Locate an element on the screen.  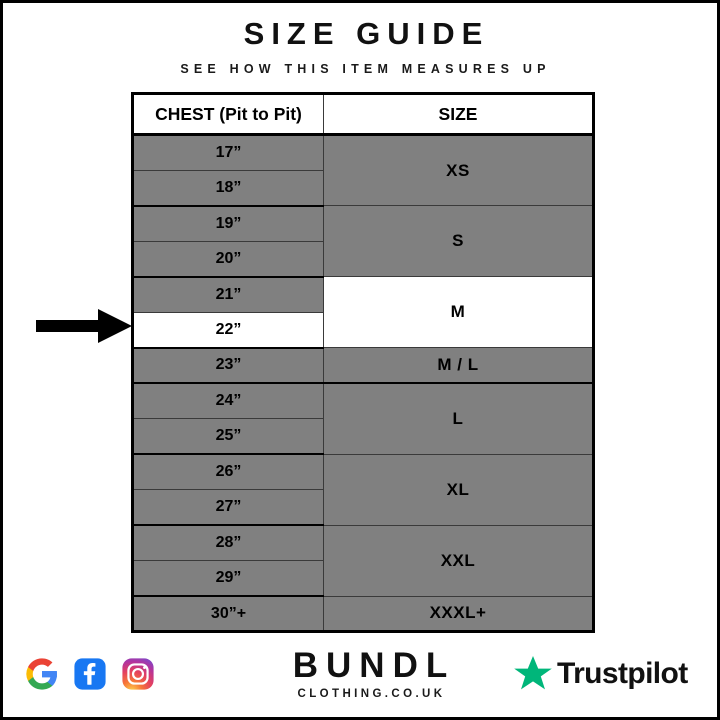
chest-cell: 20” is located at coordinates (228, 259).